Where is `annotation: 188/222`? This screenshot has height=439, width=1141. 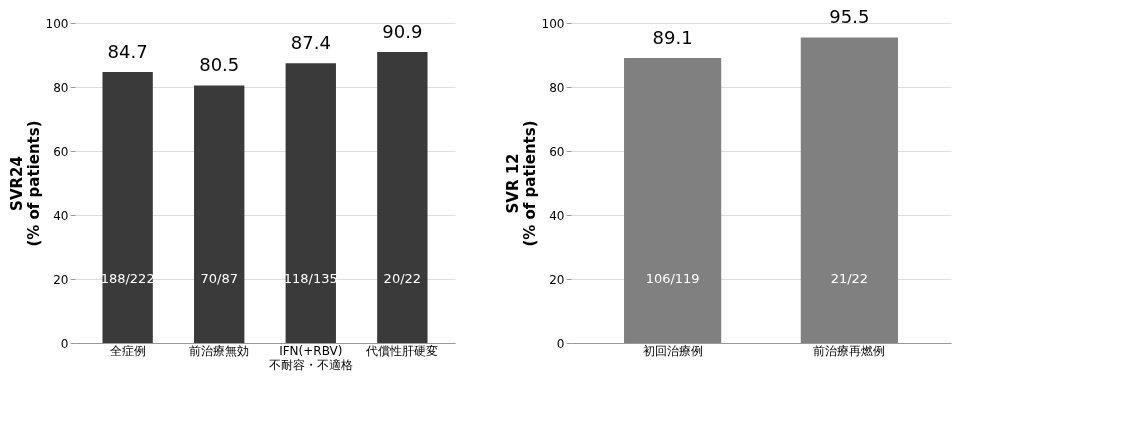 annotation: 188/222 is located at coordinates (127, 278).